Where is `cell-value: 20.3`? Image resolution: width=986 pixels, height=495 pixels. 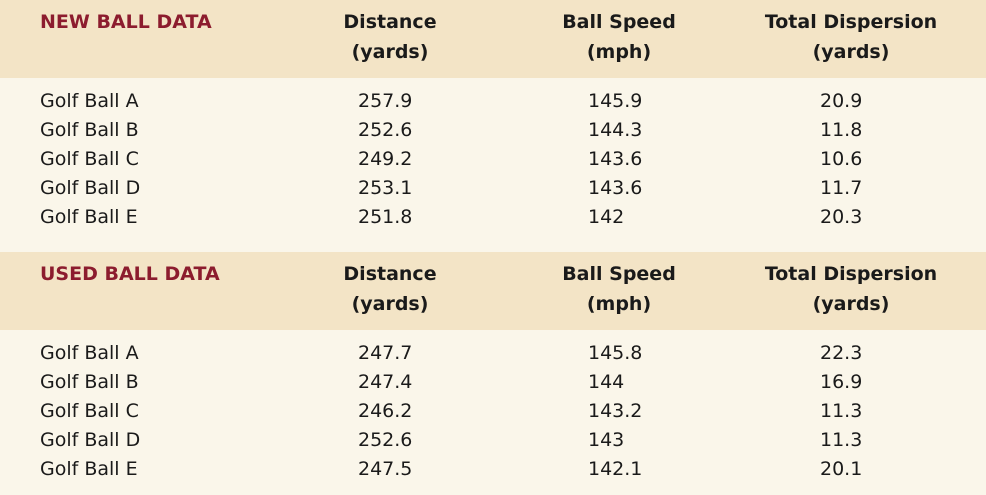
cell-value: 20.3 is located at coordinates (841, 217).